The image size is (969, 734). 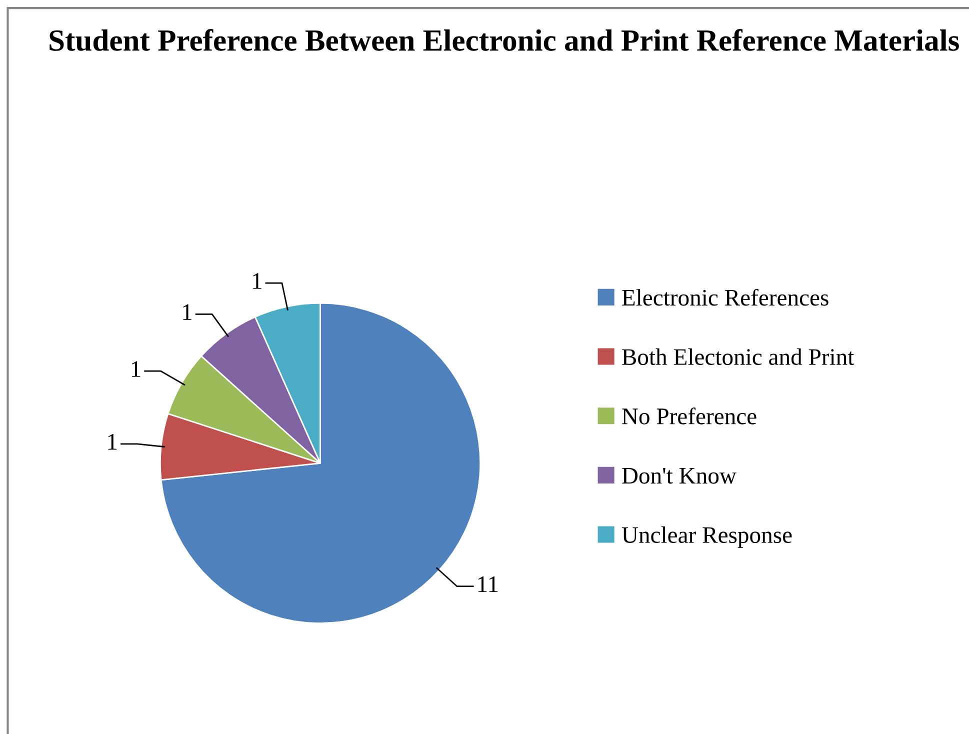 What do you see at coordinates (679, 476) in the screenshot?
I see `legend-label: Don't Know` at bounding box center [679, 476].